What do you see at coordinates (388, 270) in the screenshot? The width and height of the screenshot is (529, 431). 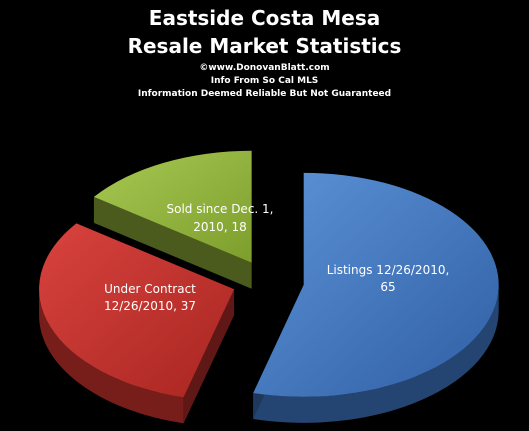 I see `slice-label-listings: Listings 12/26/2010,` at bounding box center [388, 270].